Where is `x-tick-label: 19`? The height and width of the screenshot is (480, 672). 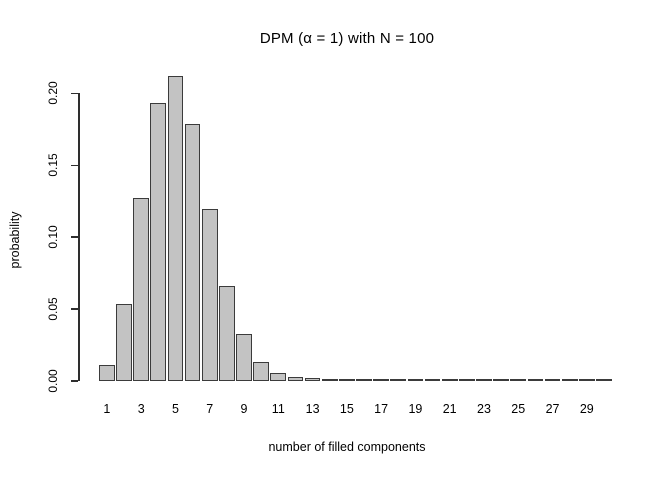
x-tick-label: 19 is located at coordinates (415, 409).